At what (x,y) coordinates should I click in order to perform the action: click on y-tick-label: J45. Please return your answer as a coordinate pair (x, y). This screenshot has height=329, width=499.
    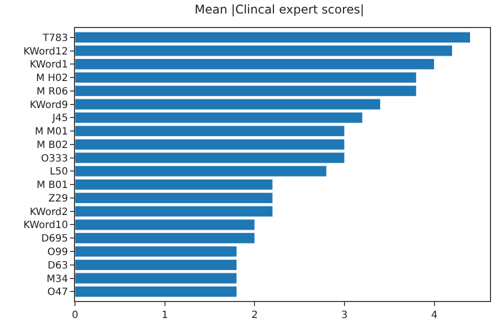
    Looking at the image, I should click on (59, 118).